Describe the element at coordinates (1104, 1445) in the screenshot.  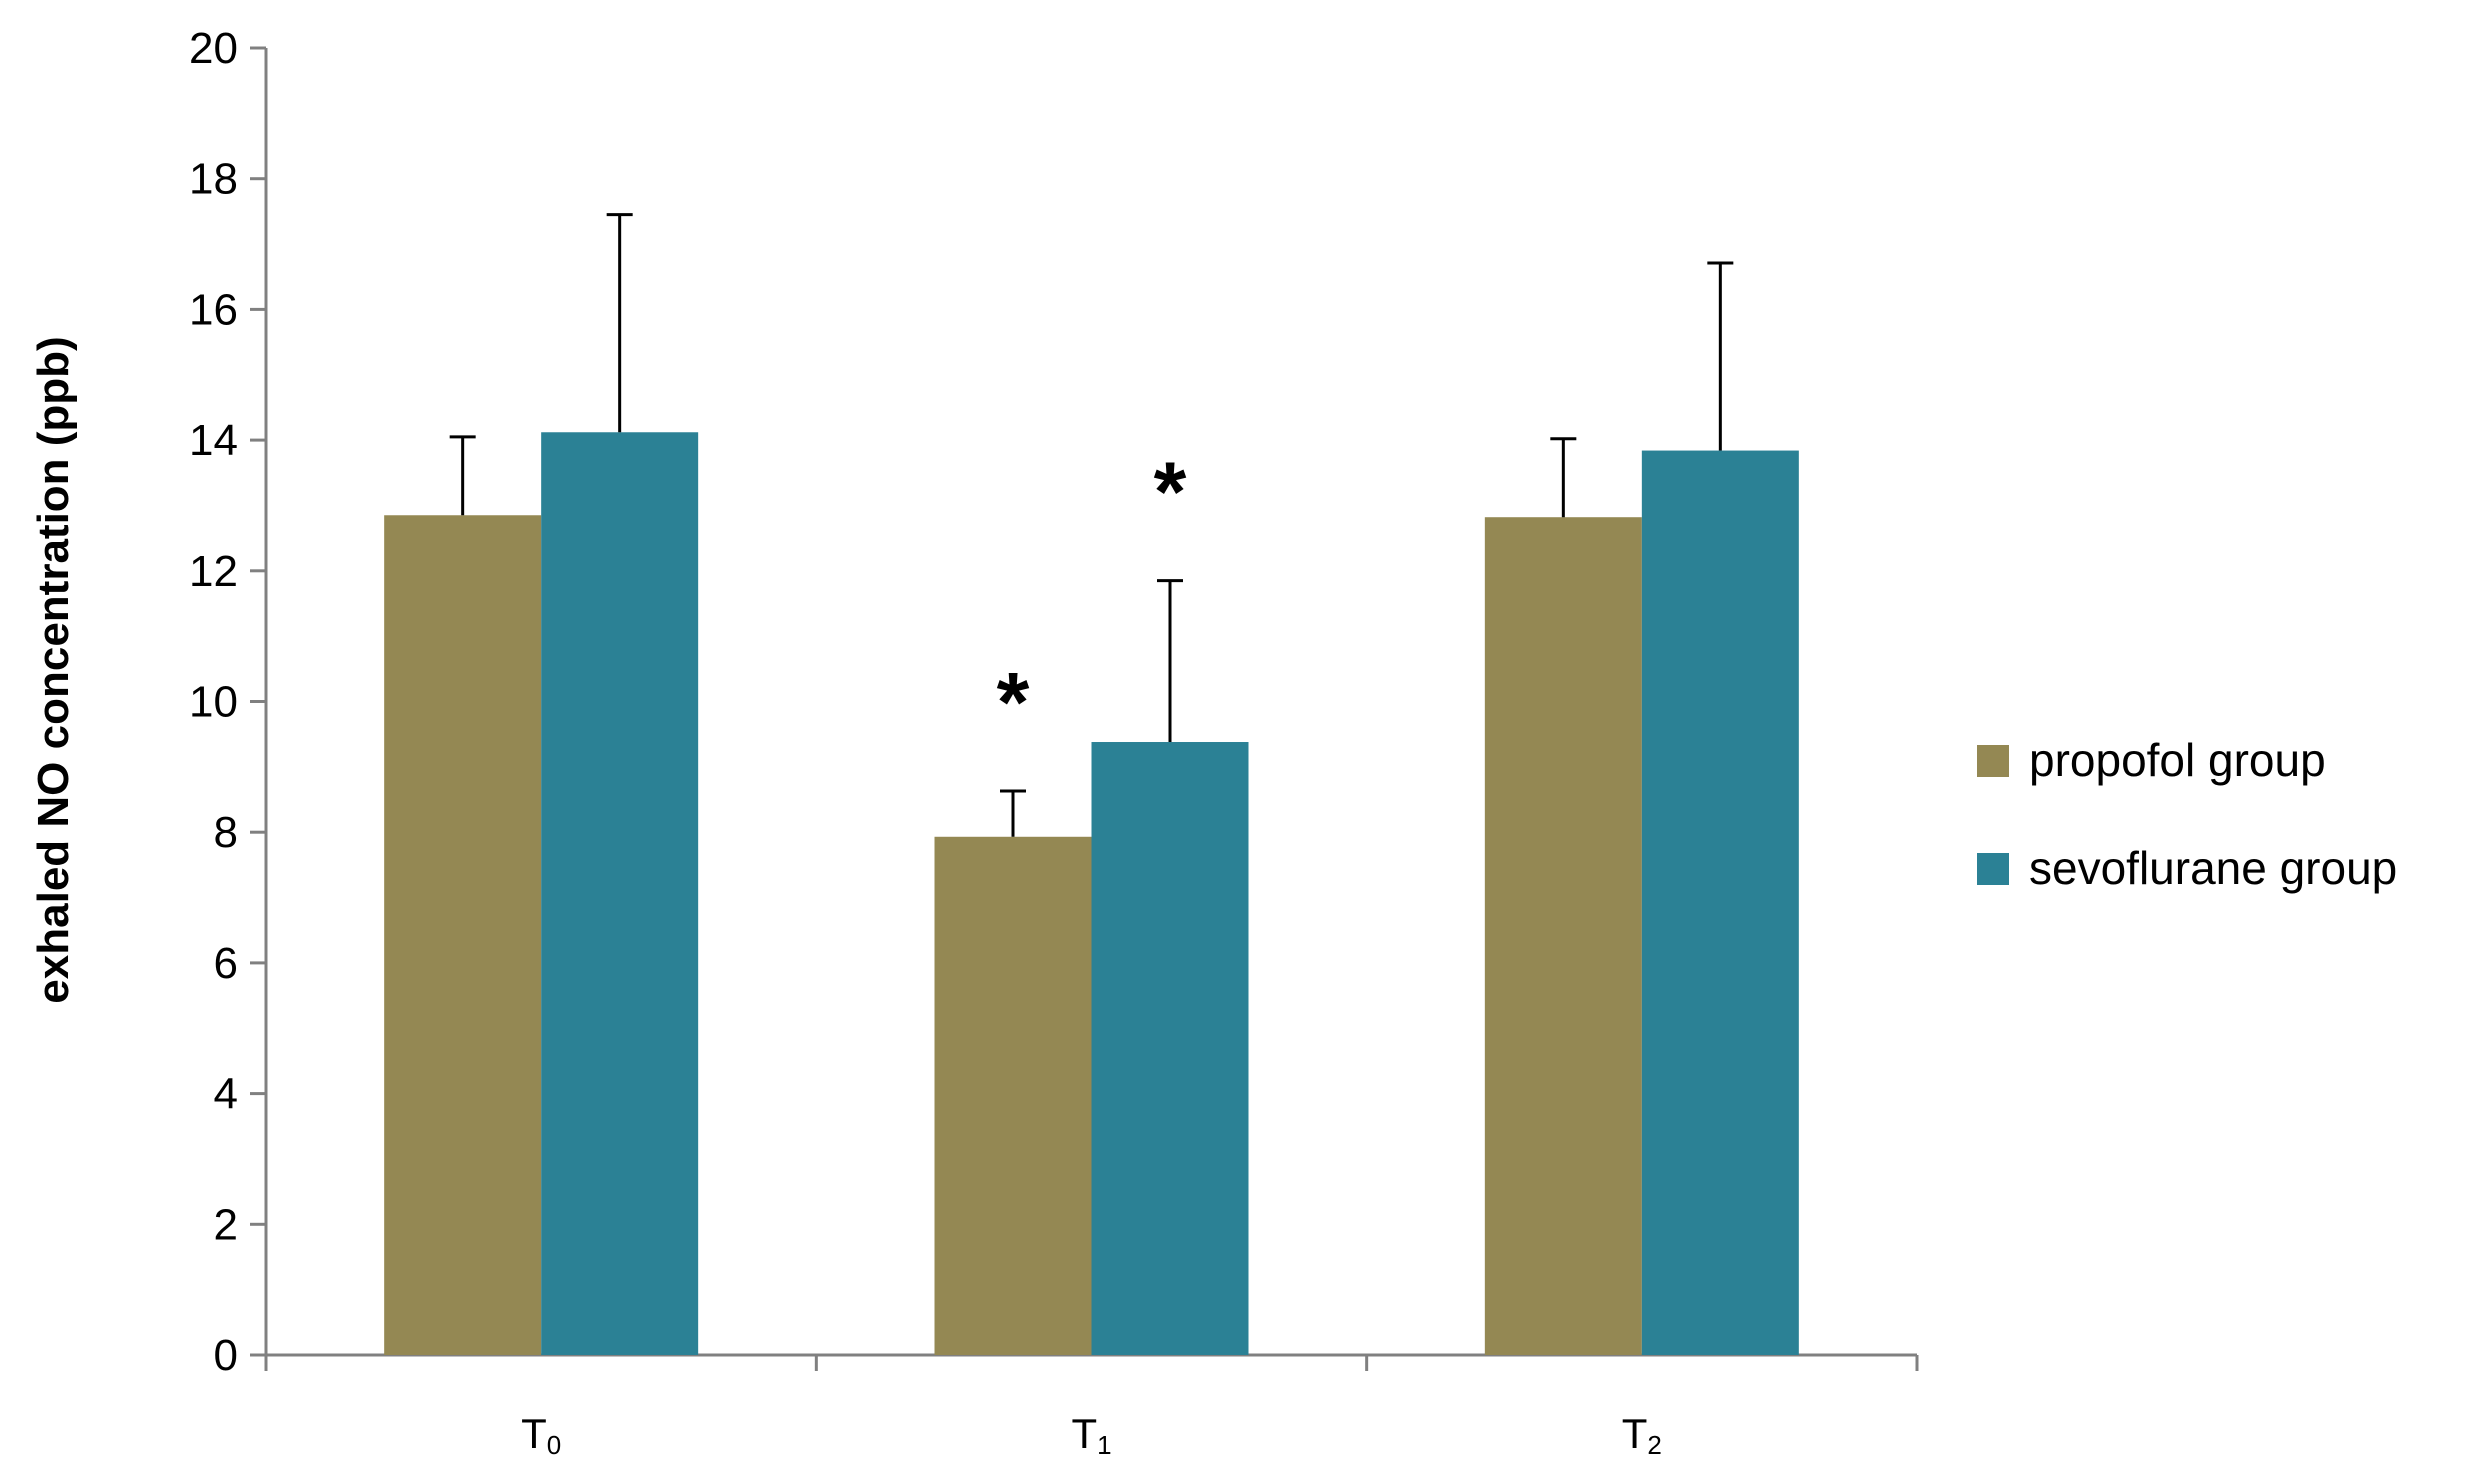
I see `x-tick-label-subscript: 1` at that location.